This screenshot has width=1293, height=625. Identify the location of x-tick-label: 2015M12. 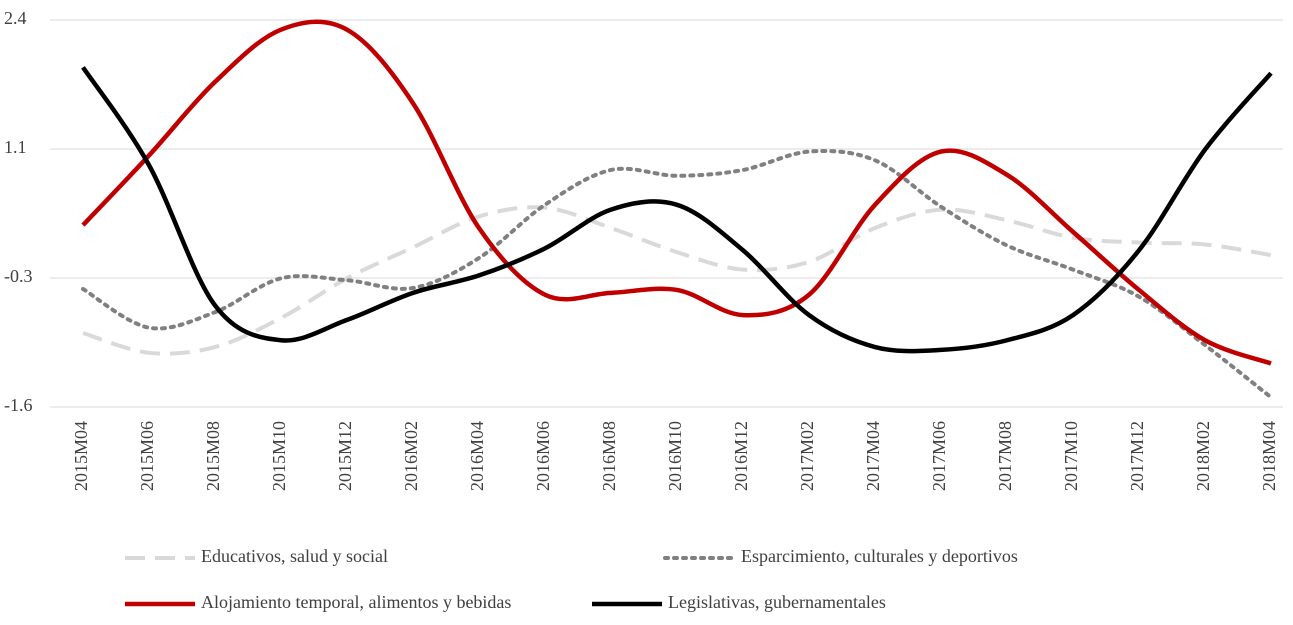
(345, 456).